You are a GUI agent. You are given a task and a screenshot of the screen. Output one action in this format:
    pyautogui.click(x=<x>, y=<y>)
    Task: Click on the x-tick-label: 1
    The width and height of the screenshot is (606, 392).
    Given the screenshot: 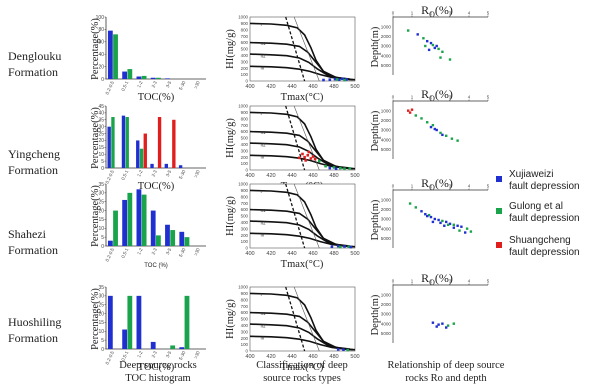 What is the action you would take?
    pyautogui.click(x=412, y=281)
    